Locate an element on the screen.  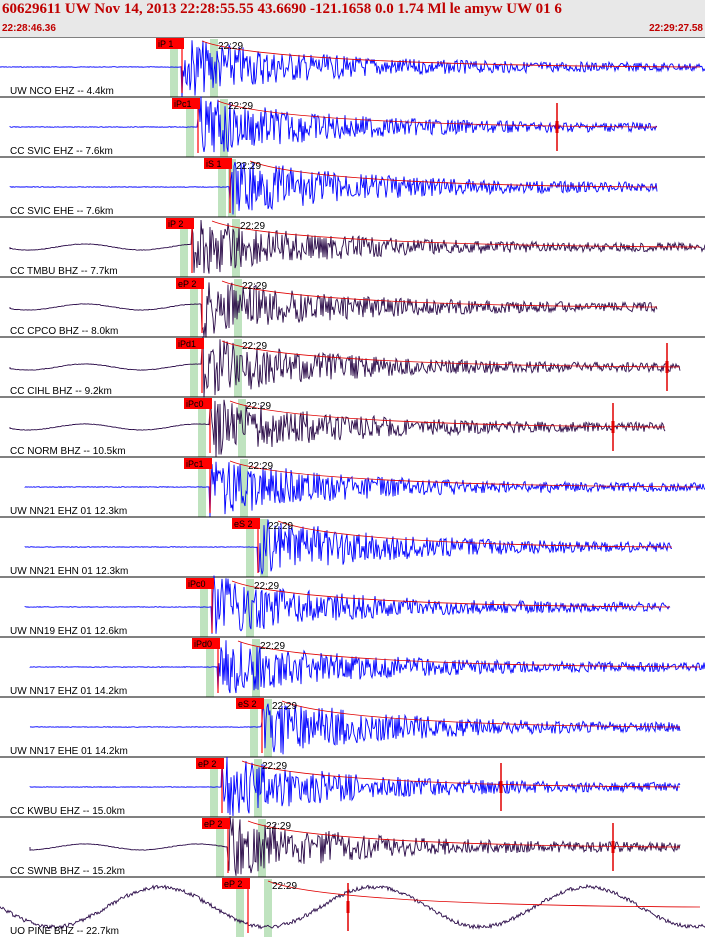
station-label: CC SVIC EHZ -- 7.6km is located at coordinates (61, 151).